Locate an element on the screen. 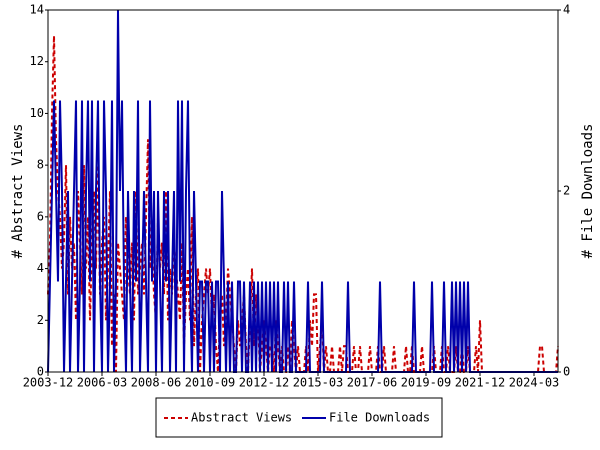  y-tick-label: 10 is located at coordinates (37, 113).